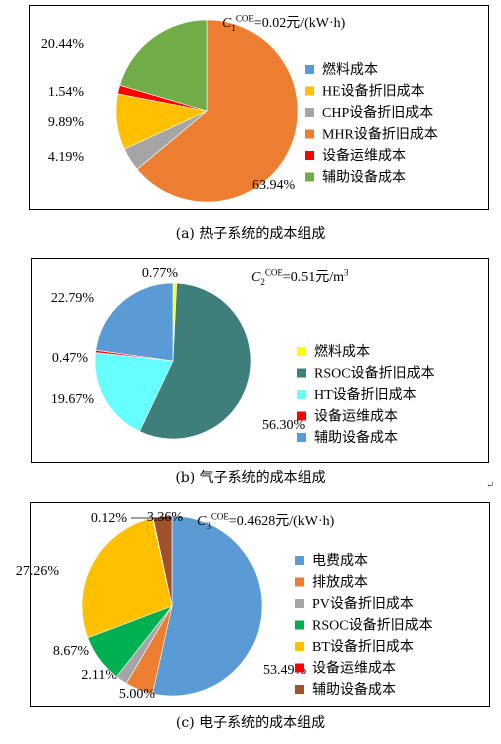  What do you see at coordinates (250, 478) in the screenshot?
I see `caption-b: (b) 气子系统的成本组成` at bounding box center [250, 478].